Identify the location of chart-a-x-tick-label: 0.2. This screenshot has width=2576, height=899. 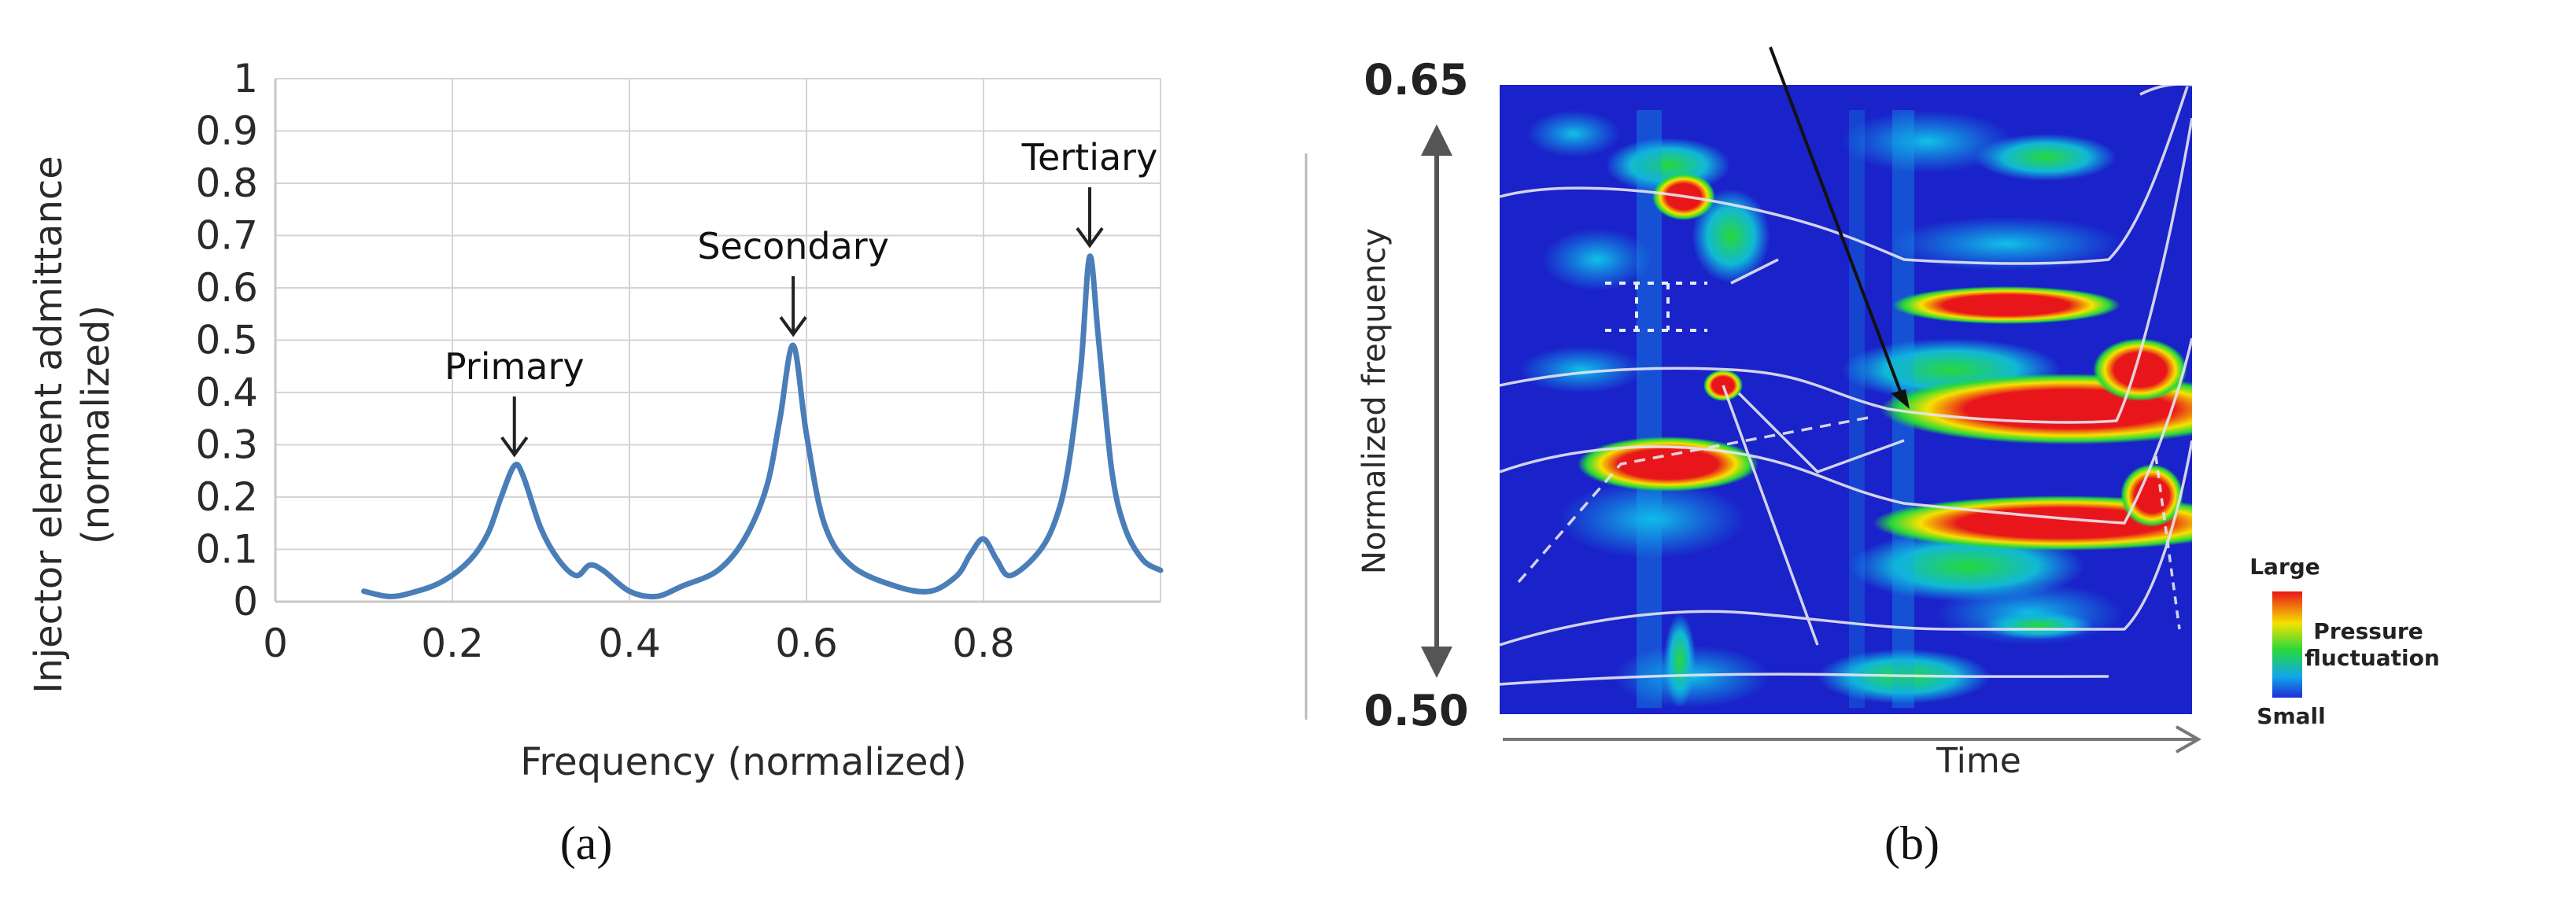
(453, 643).